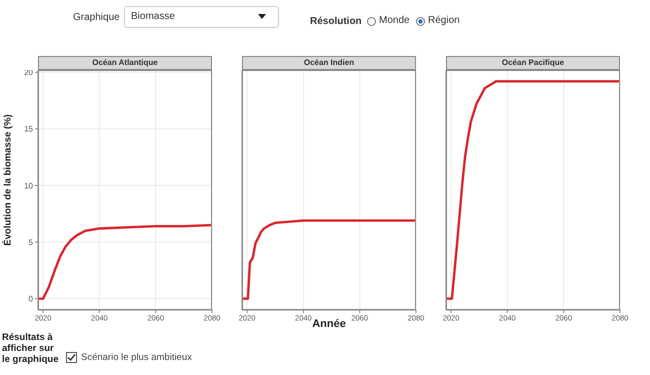 The height and width of the screenshot is (375, 650). I want to click on text: Résultats à afficher sur le graphique, so click(31, 348).